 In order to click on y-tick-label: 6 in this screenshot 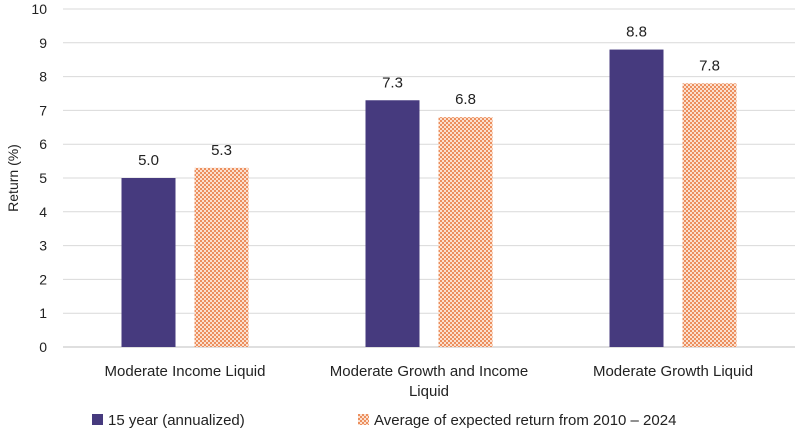, I will do `click(43, 144)`.